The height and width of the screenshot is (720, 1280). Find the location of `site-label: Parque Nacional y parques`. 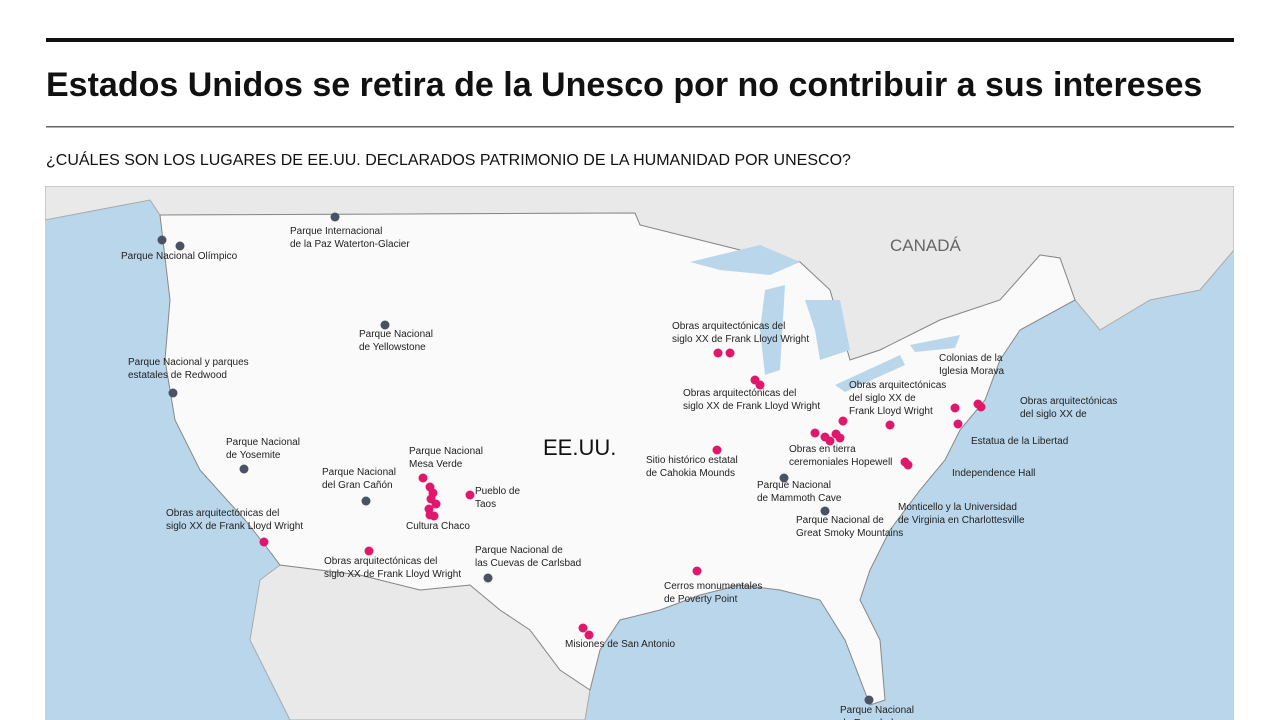

site-label: Parque Nacional y parques is located at coordinates (188, 362).